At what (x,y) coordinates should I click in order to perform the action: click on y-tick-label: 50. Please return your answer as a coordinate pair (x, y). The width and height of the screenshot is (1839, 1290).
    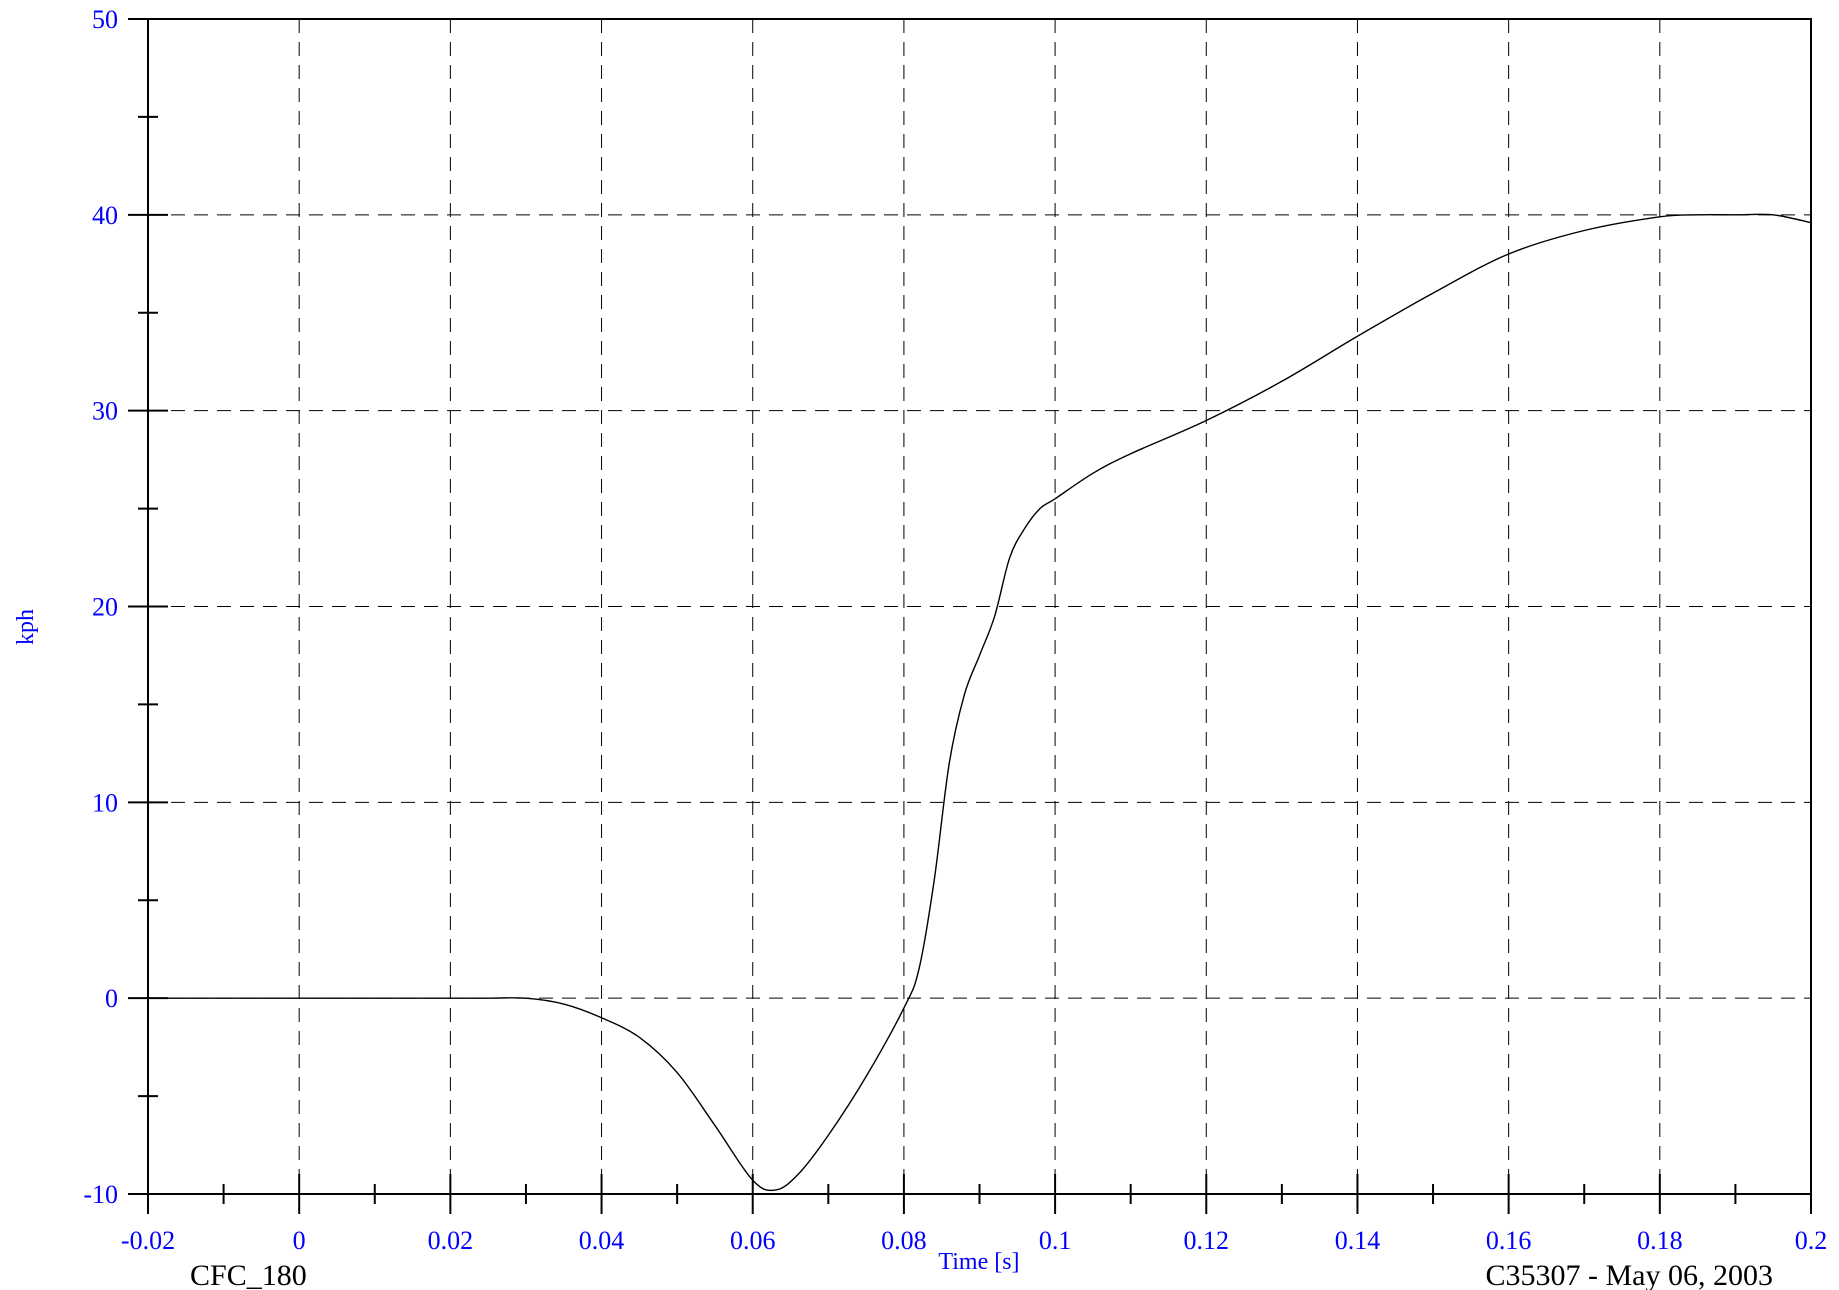
    Looking at the image, I should click on (105, 19).